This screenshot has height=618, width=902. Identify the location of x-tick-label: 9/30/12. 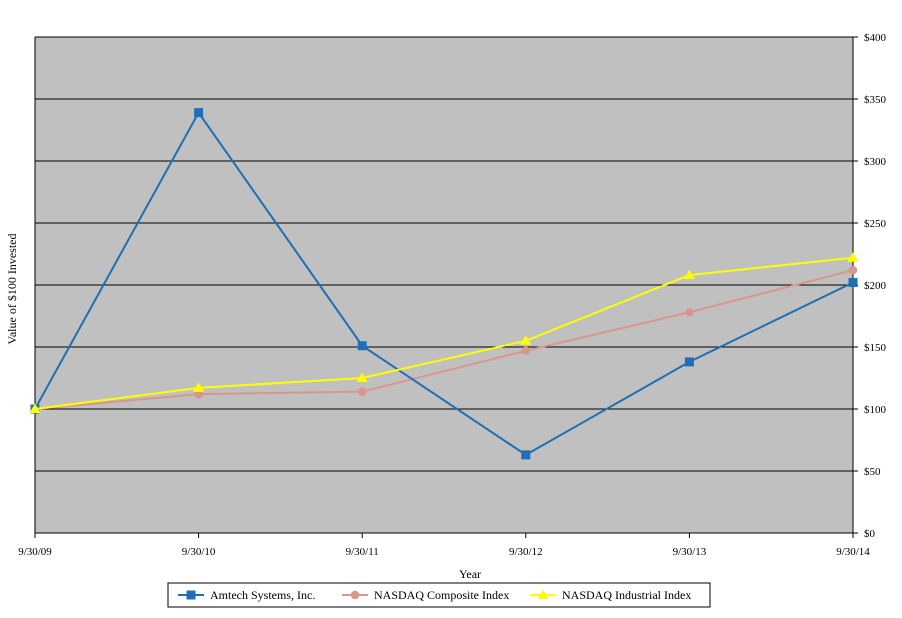
(526, 552).